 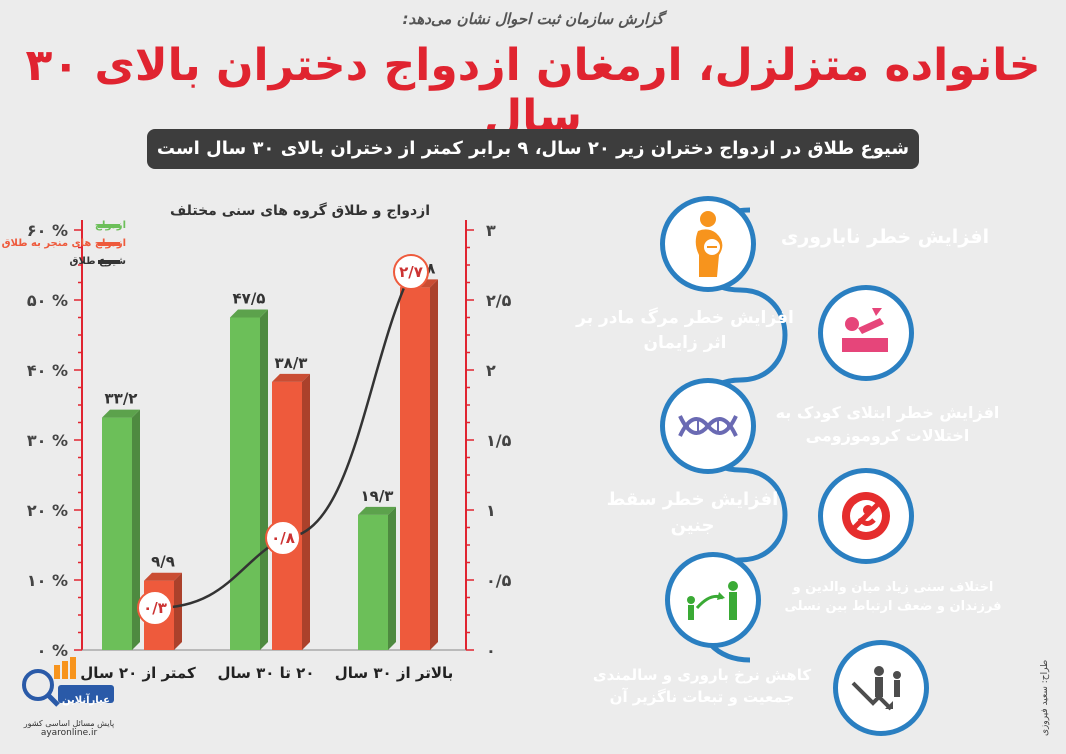 I want to click on panel-item-label: افزایش خطر مرگ مادر بر اثر زایمان, so click(x=685, y=330).